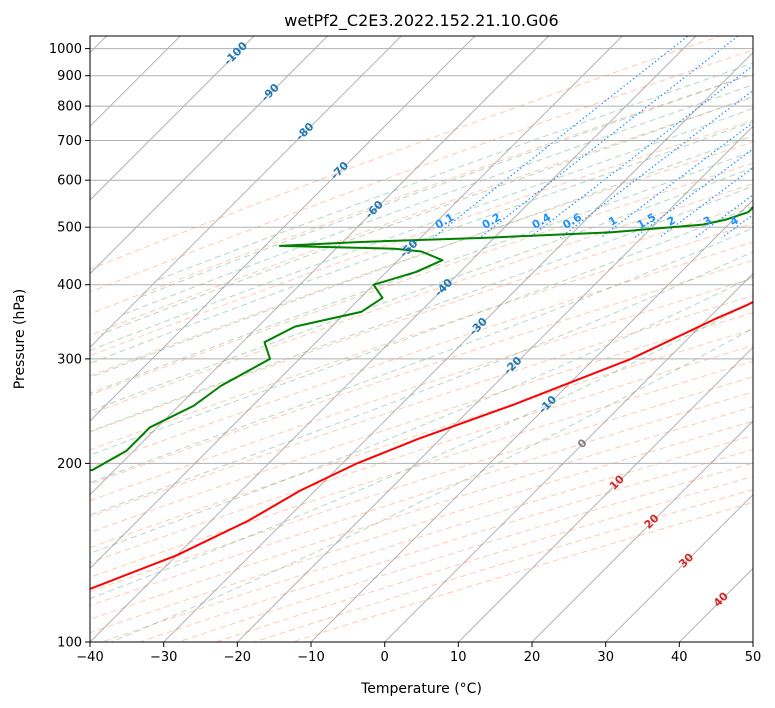 The width and height of the screenshot is (775, 708). What do you see at coordinates (163, 657) in the screenshot?
I see `x-tick-label: −30` at bounding box center [163, 657].